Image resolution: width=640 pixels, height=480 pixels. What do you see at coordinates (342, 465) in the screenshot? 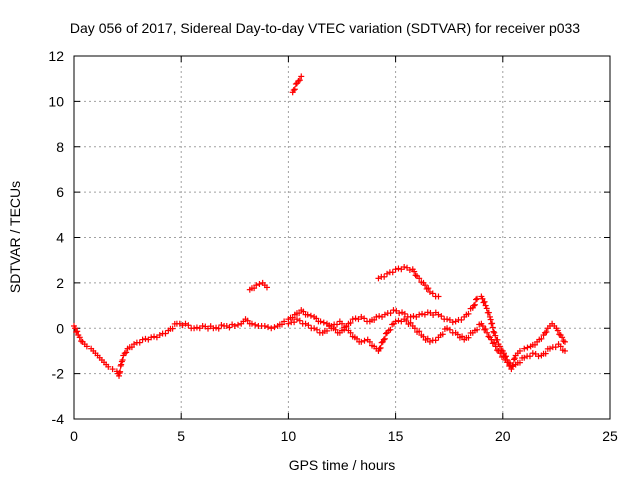
I see `x-axis-title: GPS time / hours` at bounding box center [342, 465].